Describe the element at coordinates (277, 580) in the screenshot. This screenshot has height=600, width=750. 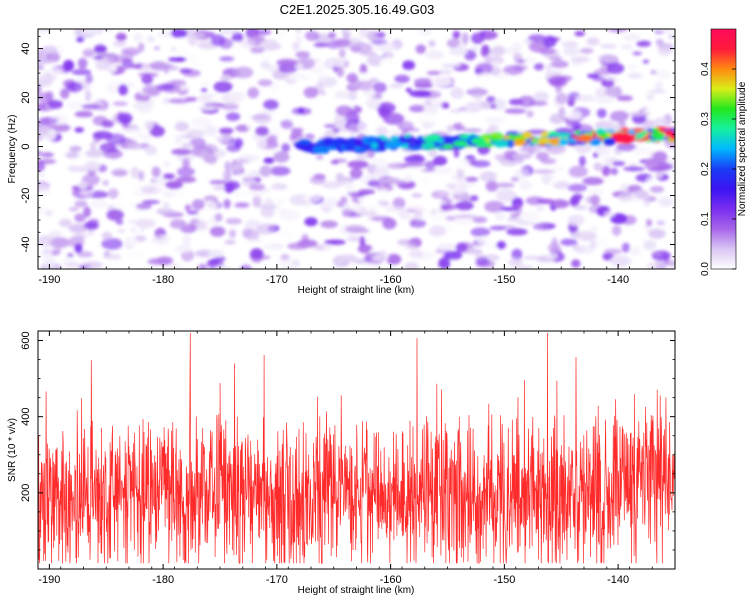
I see `x-tick-label: -170` at that location.